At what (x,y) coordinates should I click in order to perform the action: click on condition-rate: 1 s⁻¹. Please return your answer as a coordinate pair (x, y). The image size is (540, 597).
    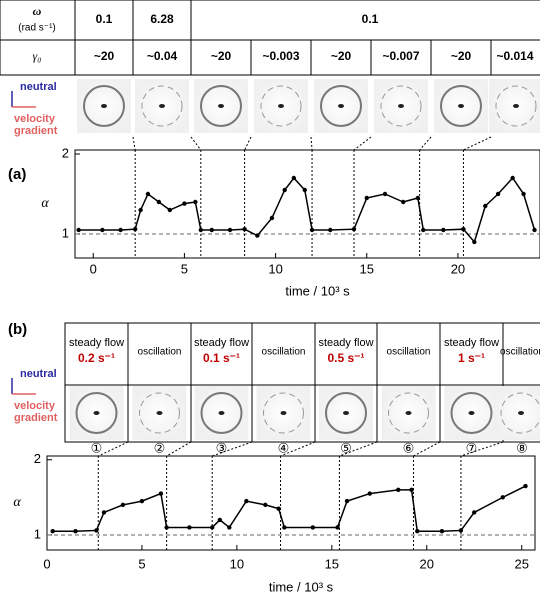
    Looking at the image, I should click on (471, 358).